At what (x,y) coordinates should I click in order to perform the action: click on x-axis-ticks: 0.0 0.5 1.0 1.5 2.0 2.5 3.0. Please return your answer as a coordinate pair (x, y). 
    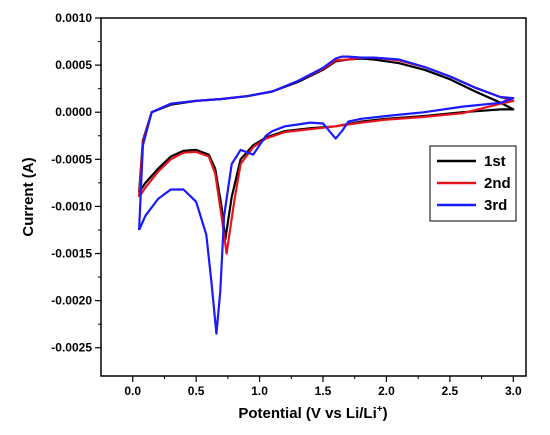
    Looking at the image, I should click on (323, 387).